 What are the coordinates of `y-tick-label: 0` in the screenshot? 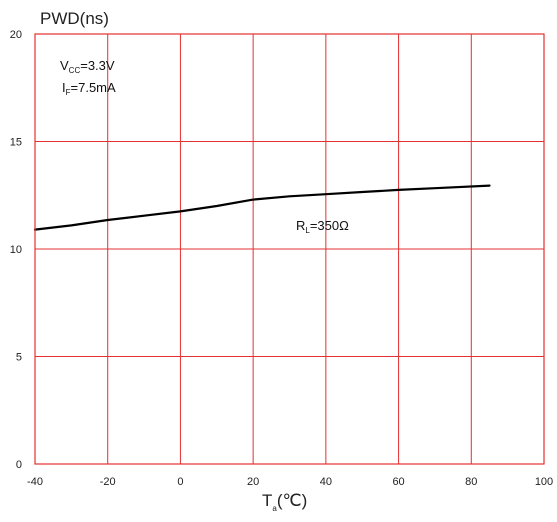 It's located at (19, 465).